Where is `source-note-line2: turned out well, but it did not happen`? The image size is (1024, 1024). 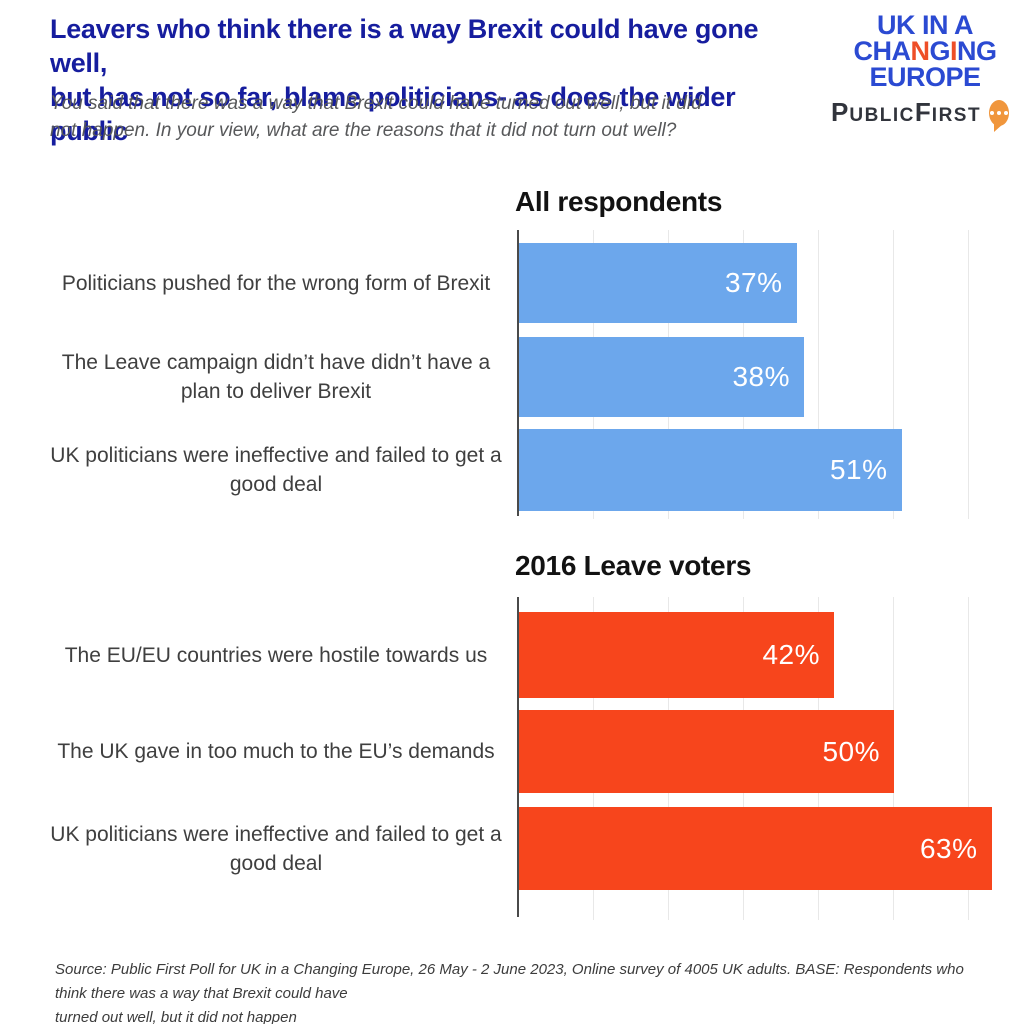
source-note-line2: turned out well, but it did not happen is located at coordinates (176, 1016).